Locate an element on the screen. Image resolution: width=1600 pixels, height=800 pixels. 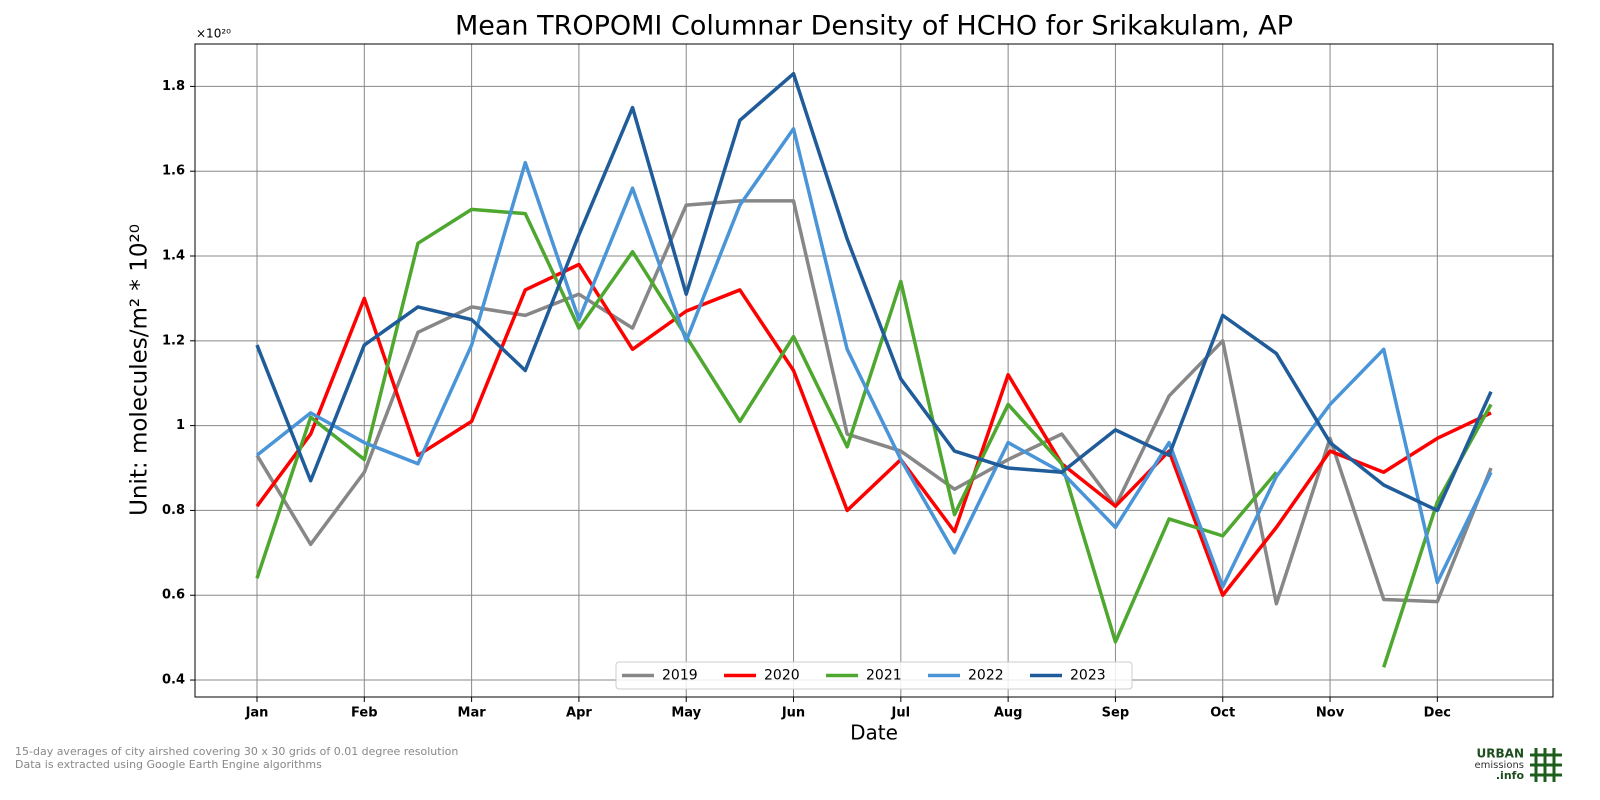
logo-text: emissions is located at coordinates (1499, 765).